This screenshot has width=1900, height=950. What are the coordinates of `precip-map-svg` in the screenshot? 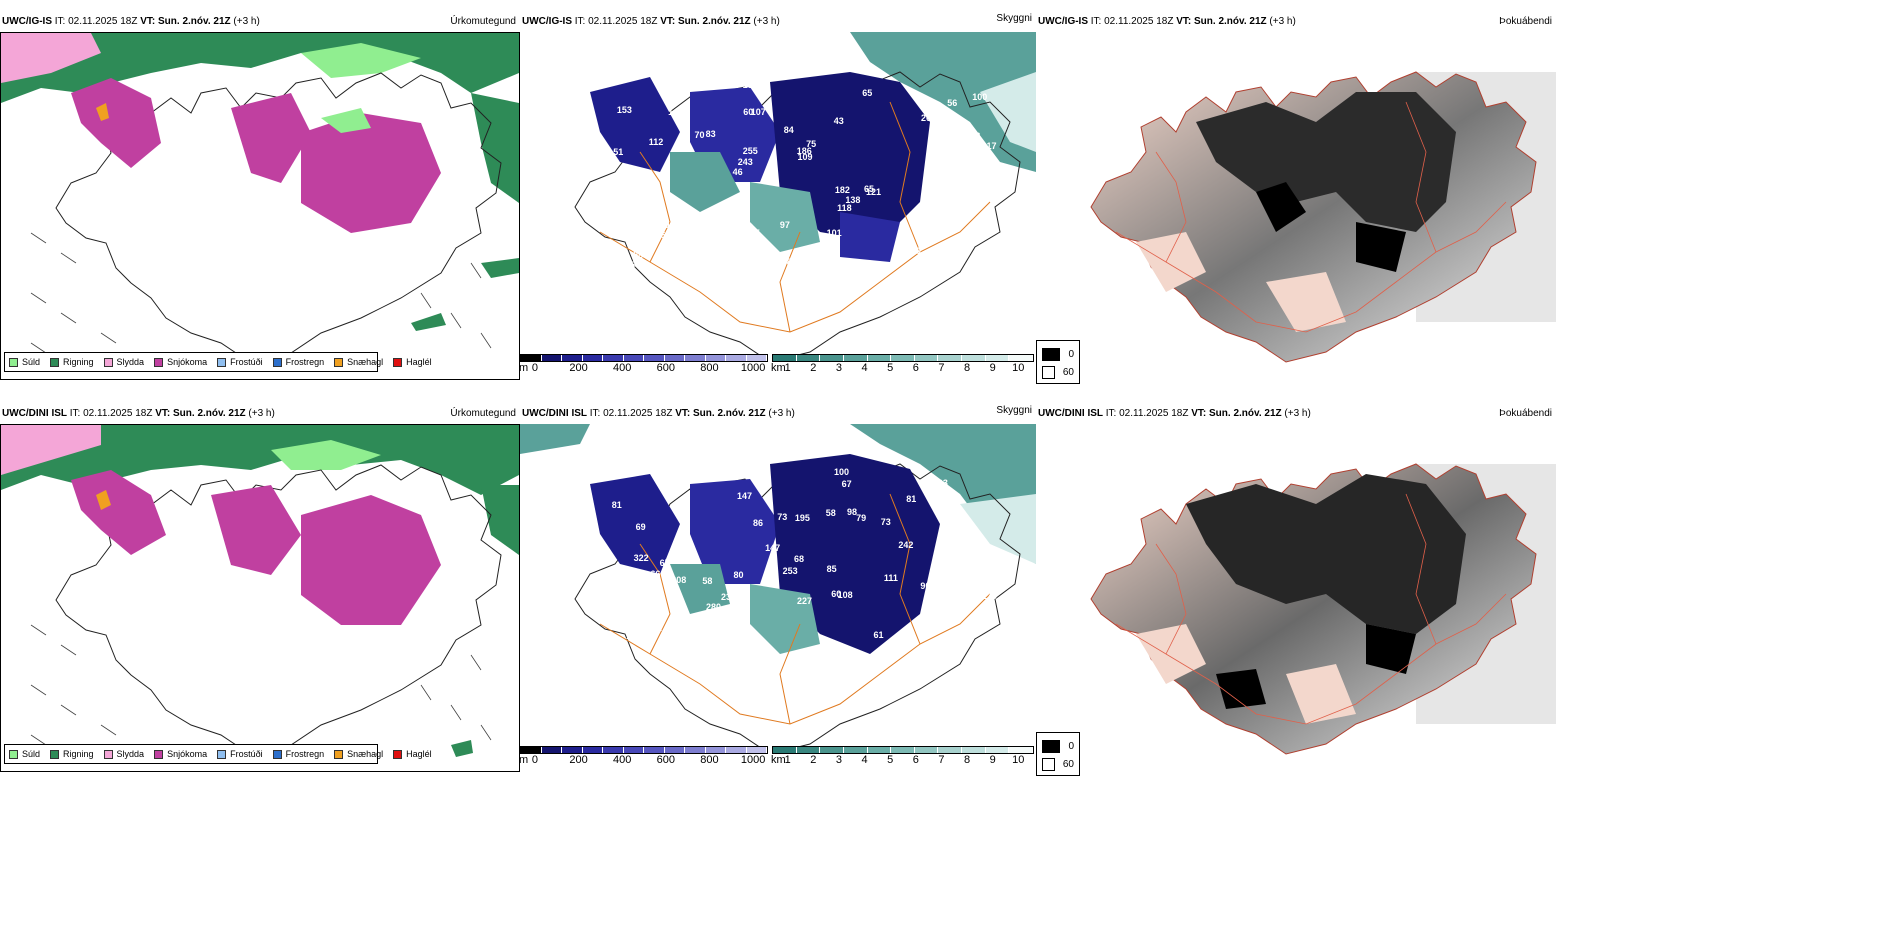 It's located at (260, 206).